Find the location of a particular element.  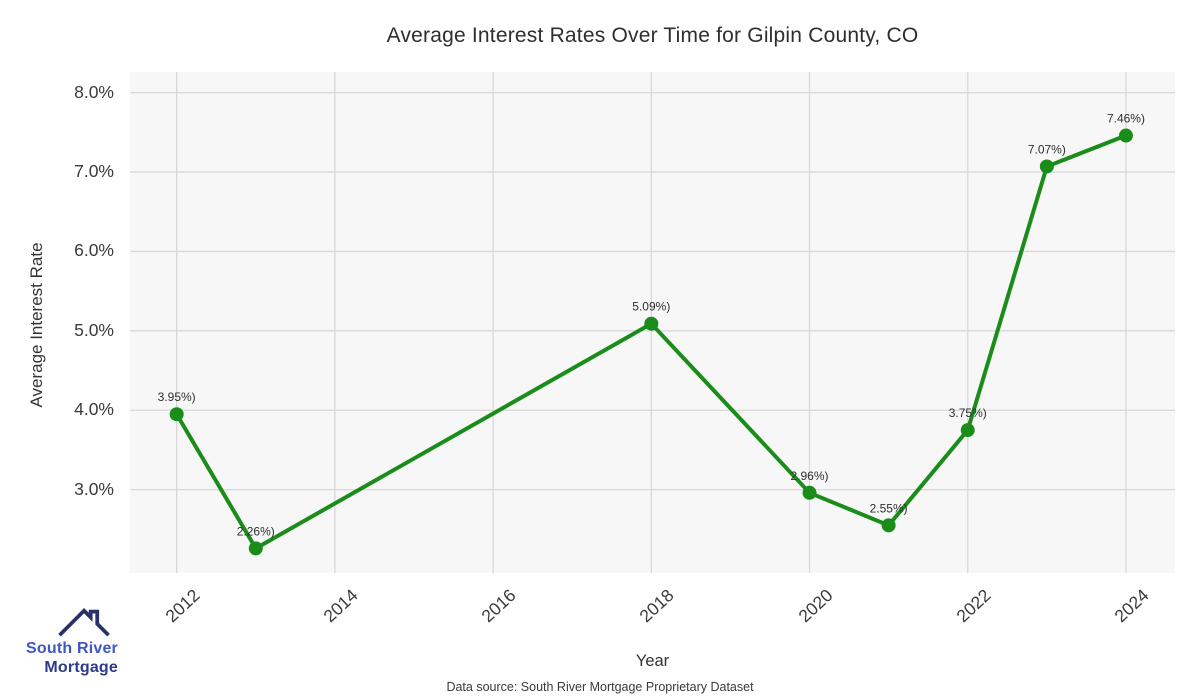

point-label: 3.75%) is located at coordinates (968, 413).